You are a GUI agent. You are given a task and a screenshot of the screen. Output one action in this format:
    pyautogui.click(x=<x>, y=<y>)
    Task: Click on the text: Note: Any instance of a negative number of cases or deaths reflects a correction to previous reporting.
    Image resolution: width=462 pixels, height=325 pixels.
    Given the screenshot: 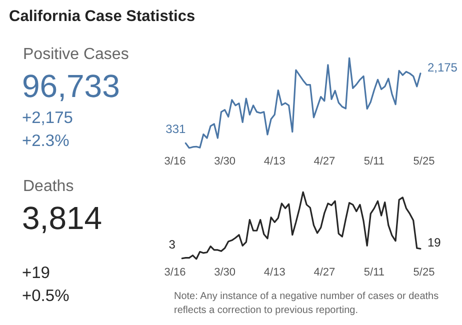 What is the action you would take?
    pyautogui.click(x=307, y=304)
    